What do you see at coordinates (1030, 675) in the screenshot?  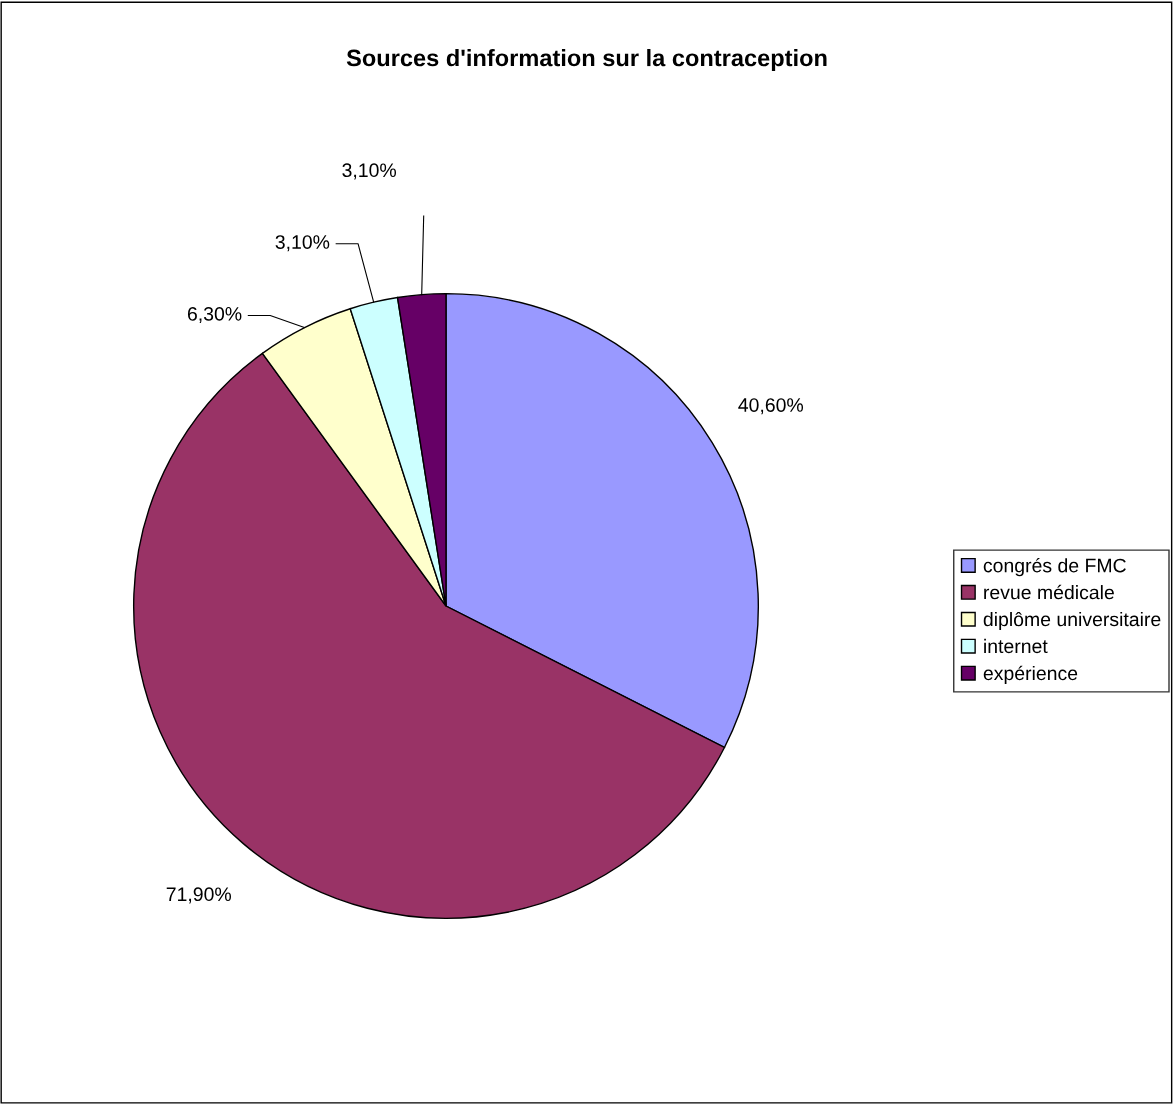 I see `legend-label: expérience` at bounding box center [1030, 675].